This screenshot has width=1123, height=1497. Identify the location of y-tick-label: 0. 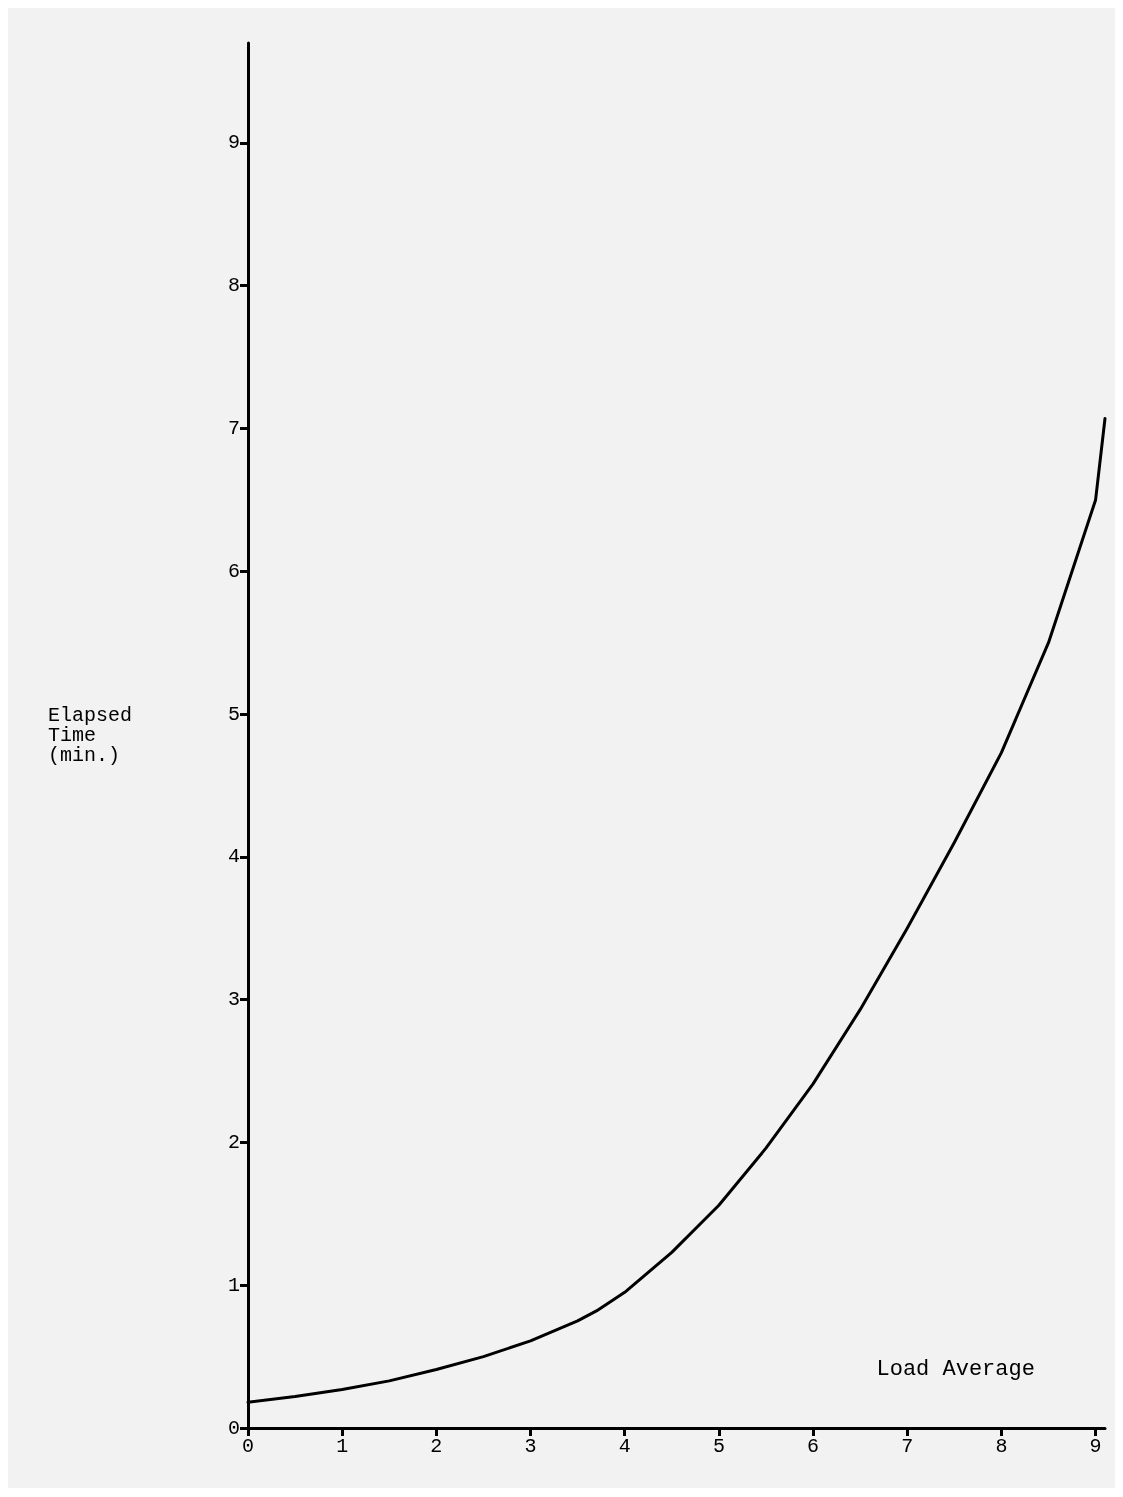
(233, 1428).